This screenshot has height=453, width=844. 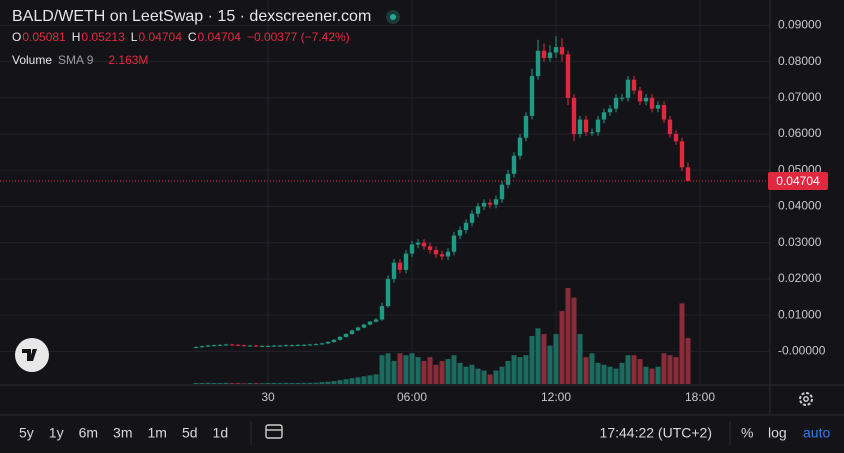 I want to click on range-button: 5y, so click(x=26, y=433).